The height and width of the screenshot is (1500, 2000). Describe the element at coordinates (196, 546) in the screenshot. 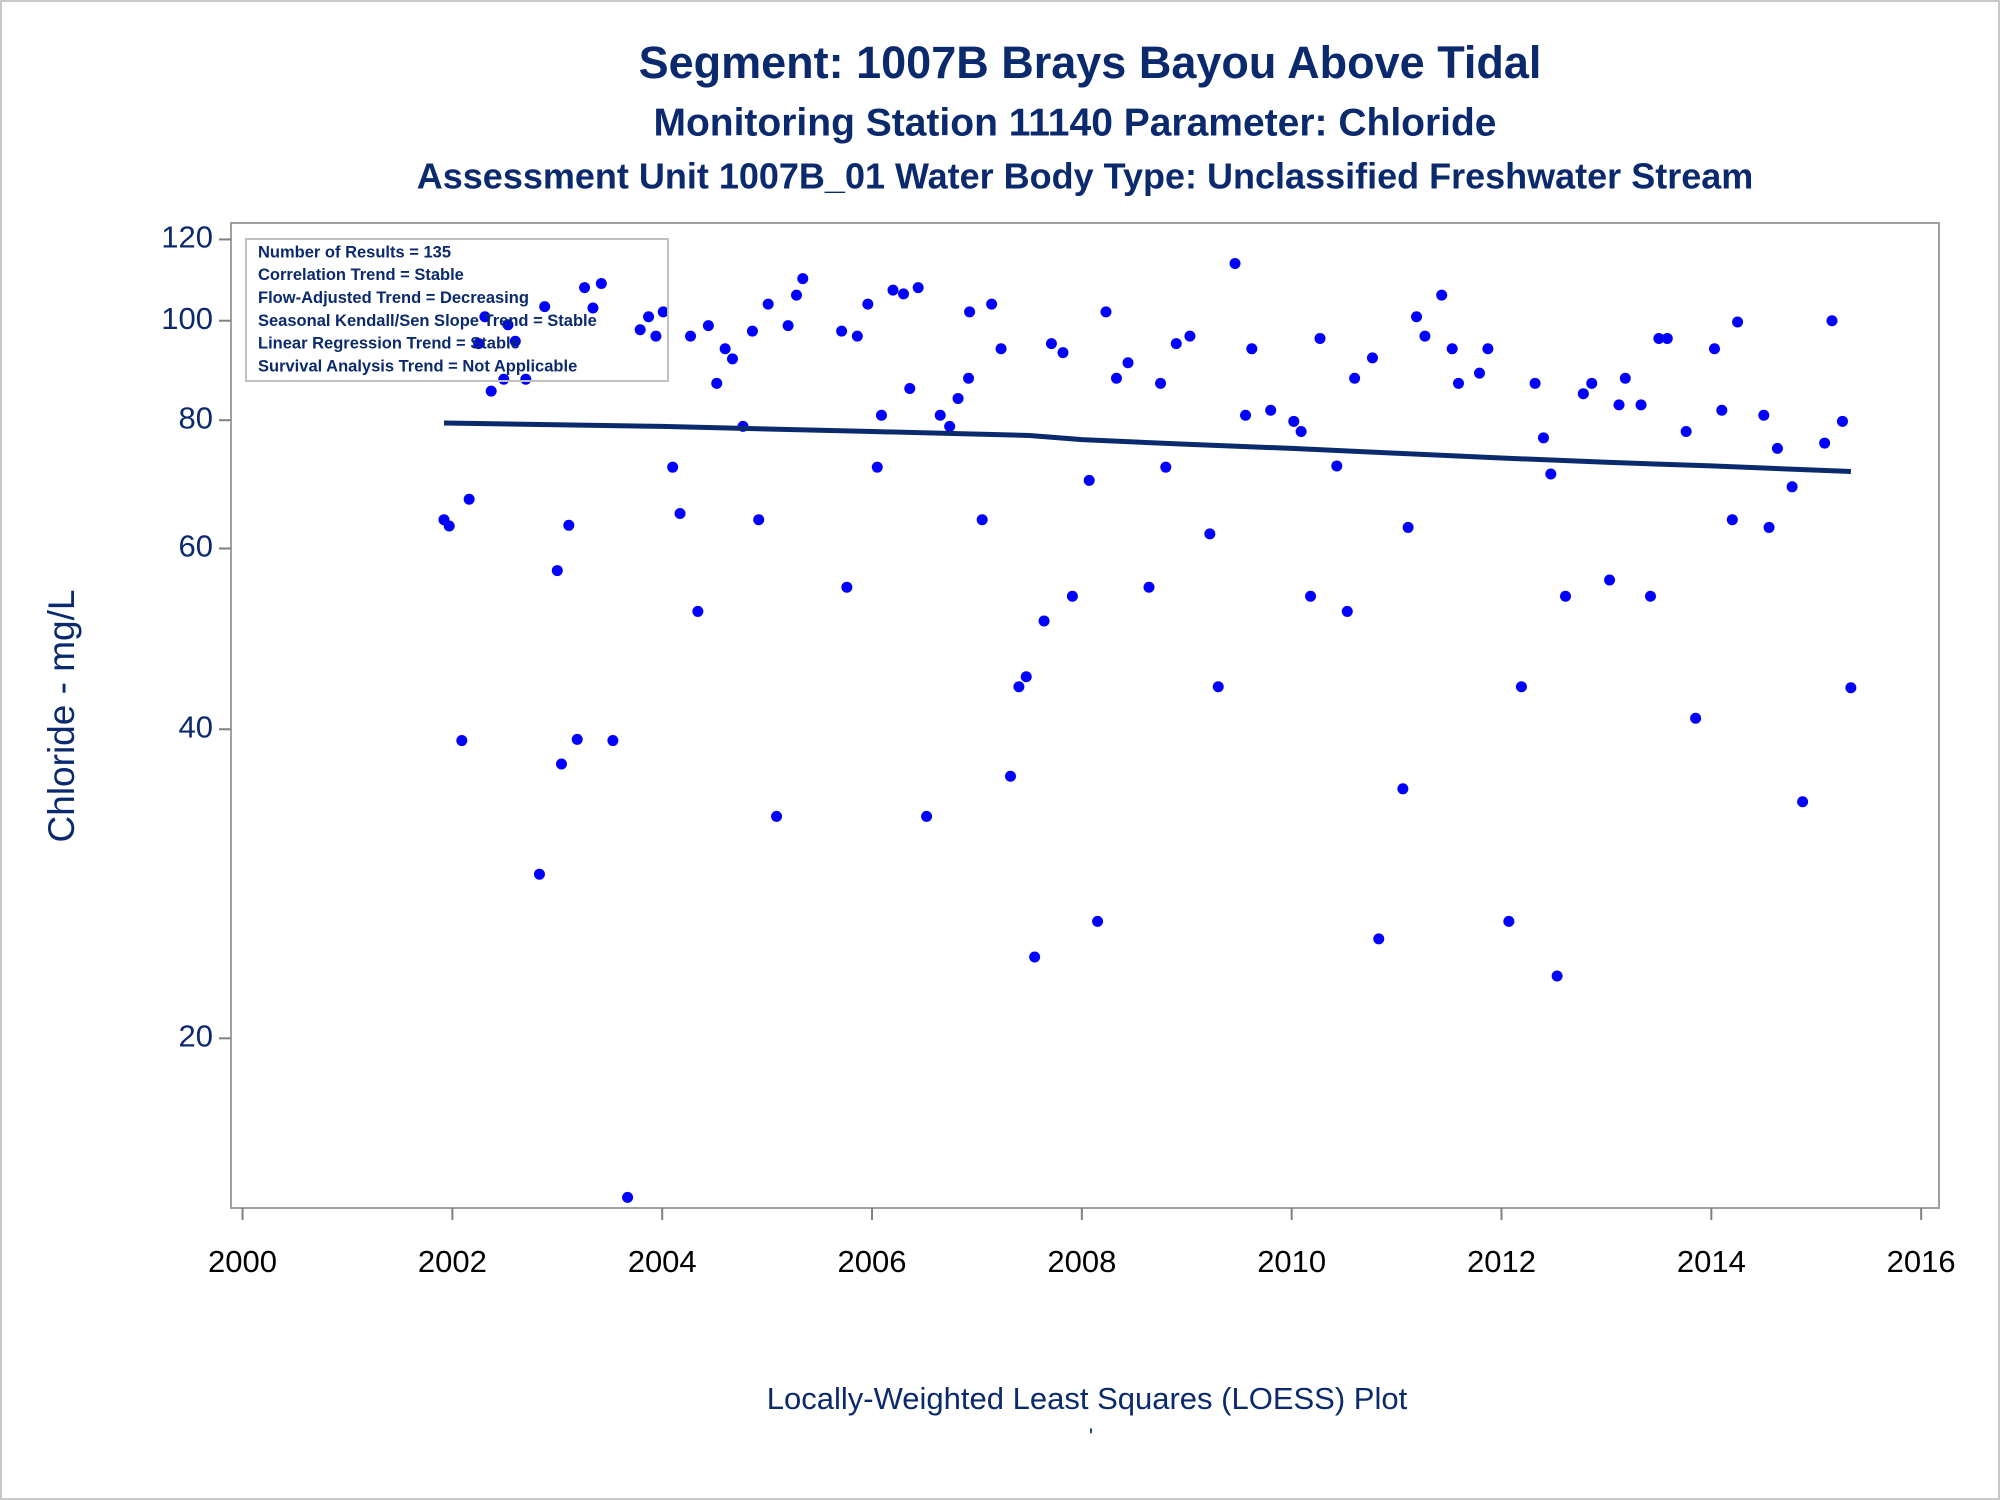

I see `y-tick-label: 60` at that location.